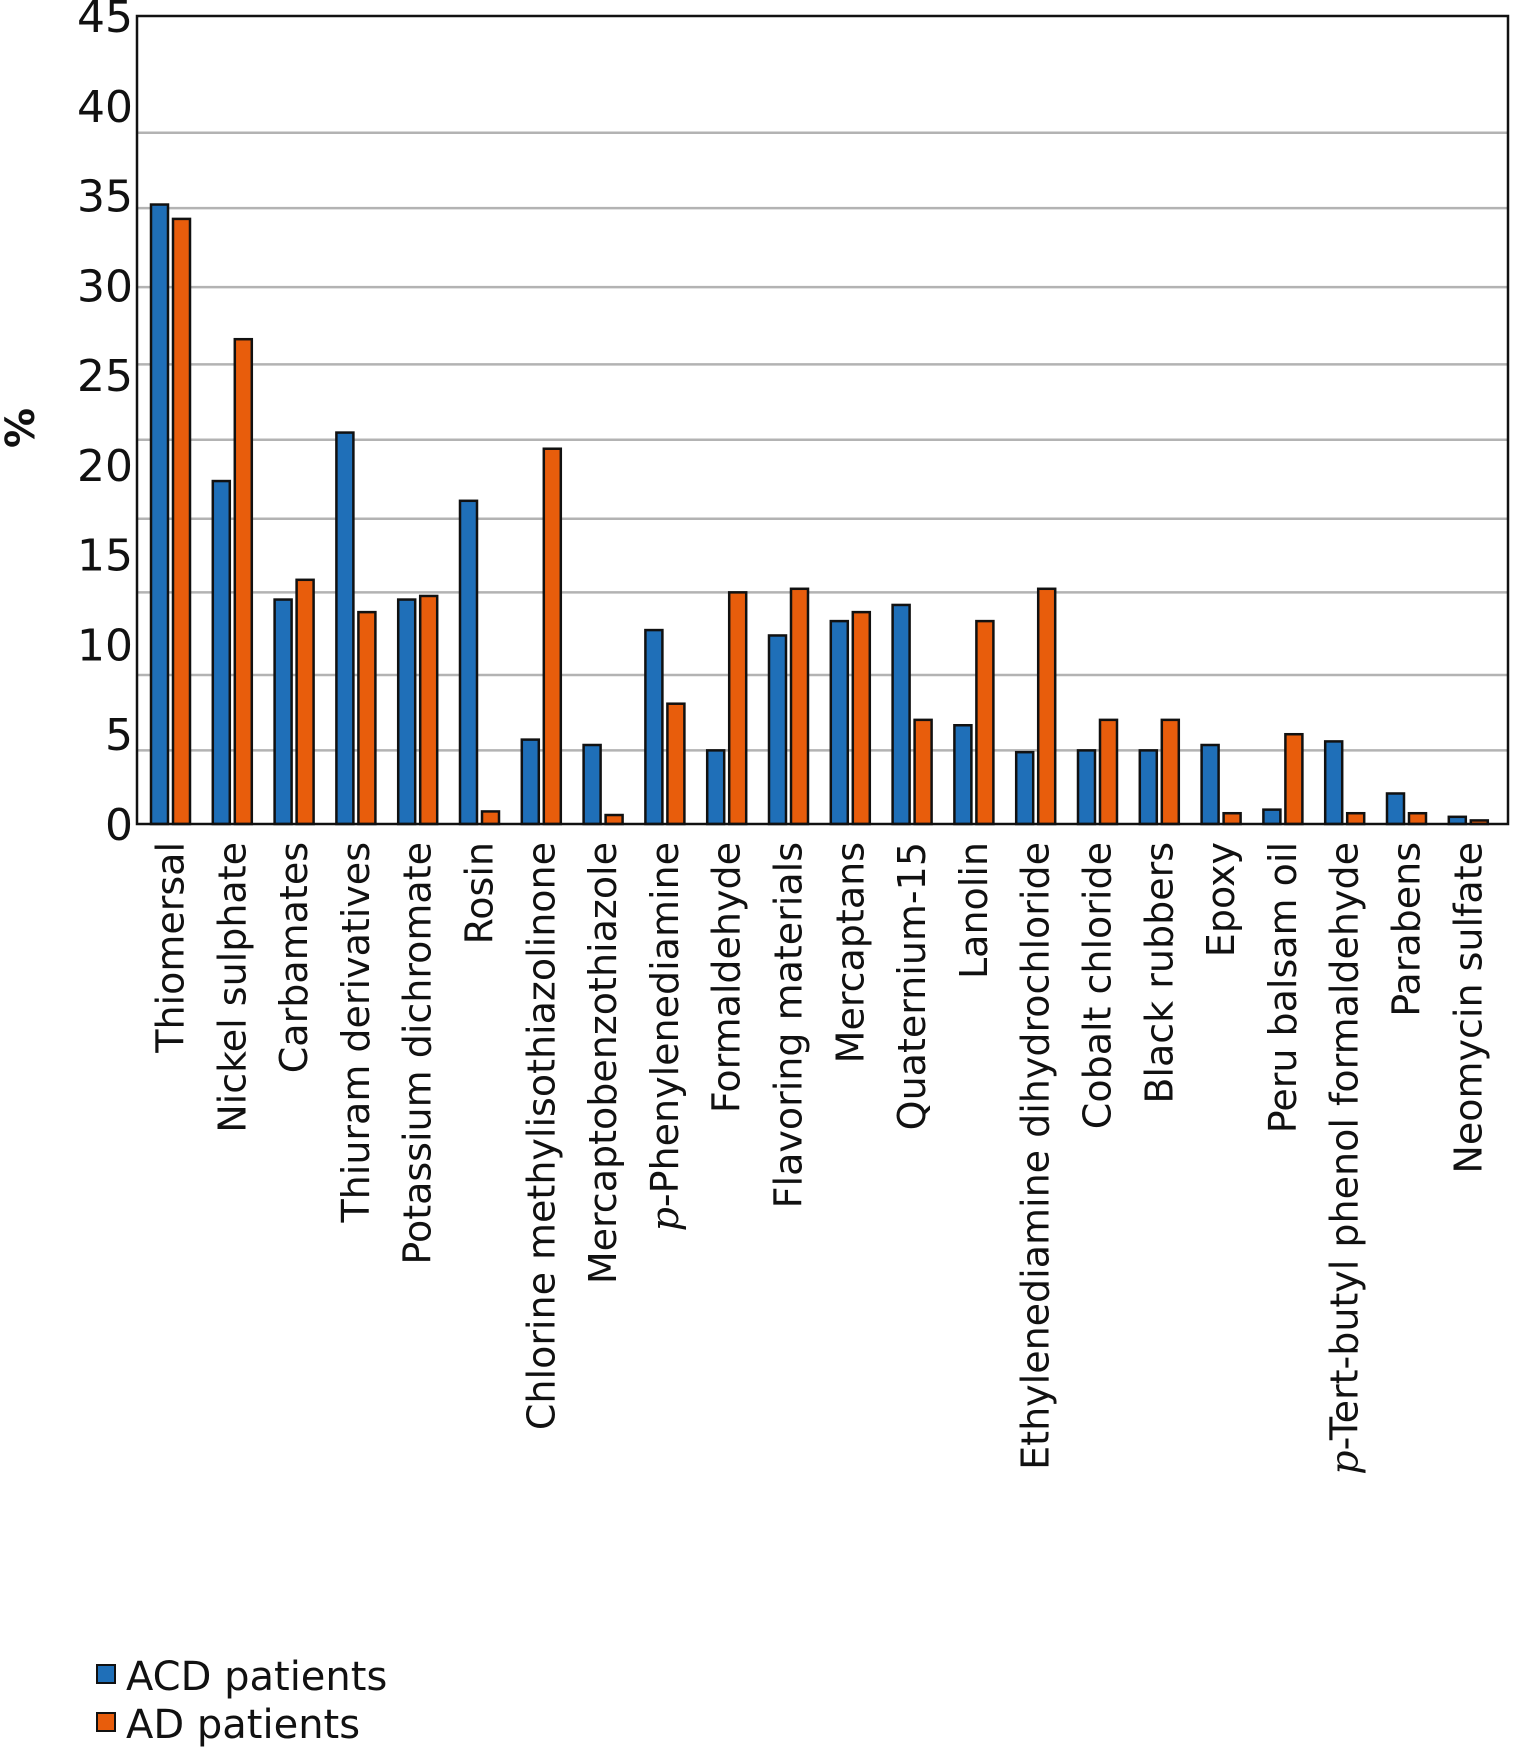 This screenshot has height=1752, width=1514. What do you see at coordinates (22, 428) in the screenshot?
I see `y-axis-label: %` at bounding box center [22, 428].